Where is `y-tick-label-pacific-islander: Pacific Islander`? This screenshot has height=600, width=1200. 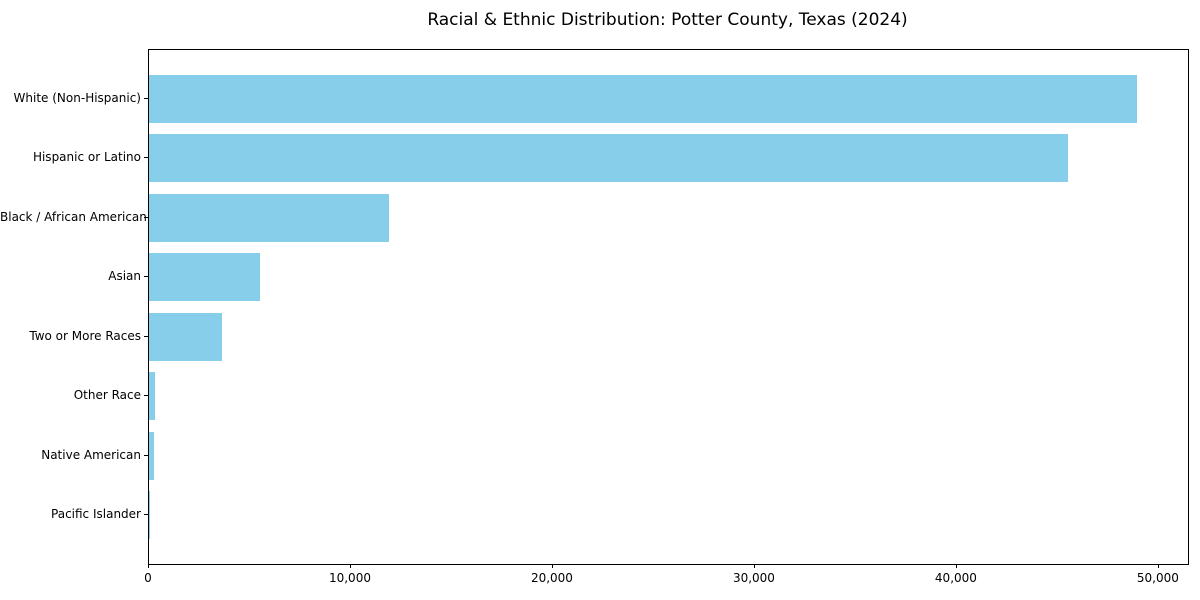
y-tick-label-pacific-islander: Pacific Islander is located at coordinates (96, 514).